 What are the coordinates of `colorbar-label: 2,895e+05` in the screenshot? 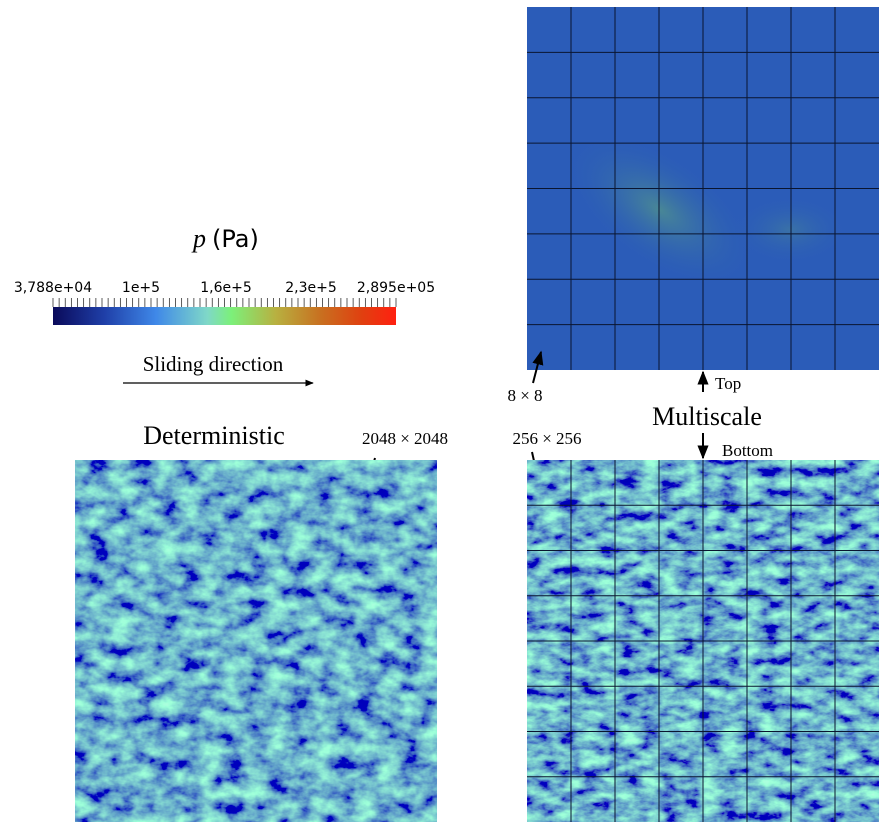 It's located at (396, 288).